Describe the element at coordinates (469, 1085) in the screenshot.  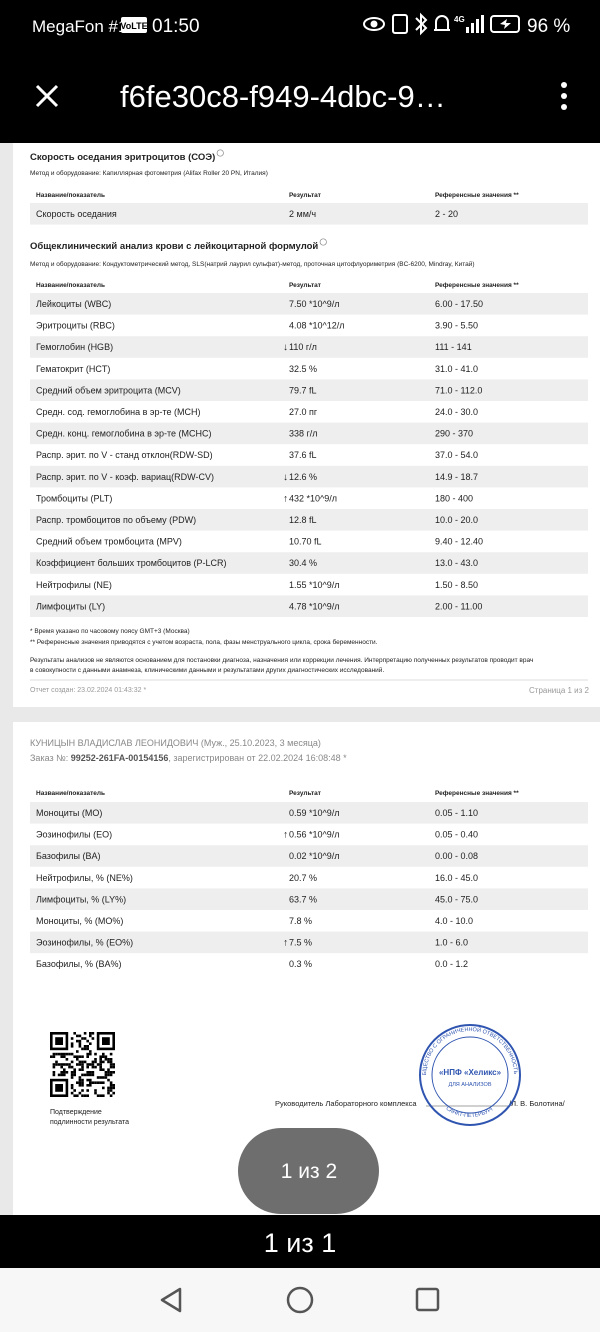
I see `stamp-subtitle: ДЛЯ АНАЛИЗОВ` at that location.